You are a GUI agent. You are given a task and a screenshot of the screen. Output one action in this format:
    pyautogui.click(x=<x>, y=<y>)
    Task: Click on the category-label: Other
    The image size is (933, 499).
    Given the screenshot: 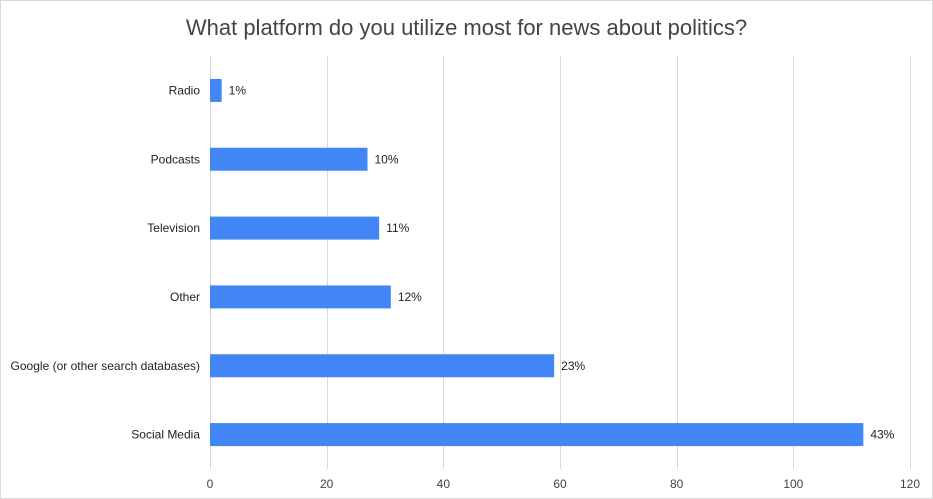 What is the action you would take?
    pyautogui.click(x=185, y=297)
    